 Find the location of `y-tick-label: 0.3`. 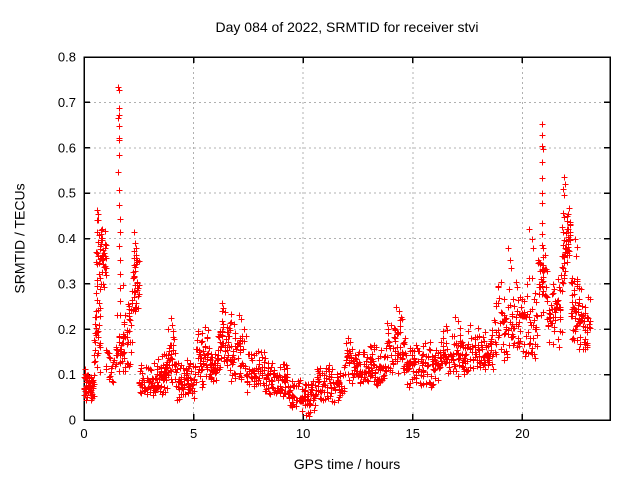

y-tick-label: 0.3 is located at coordinates (67, 283).